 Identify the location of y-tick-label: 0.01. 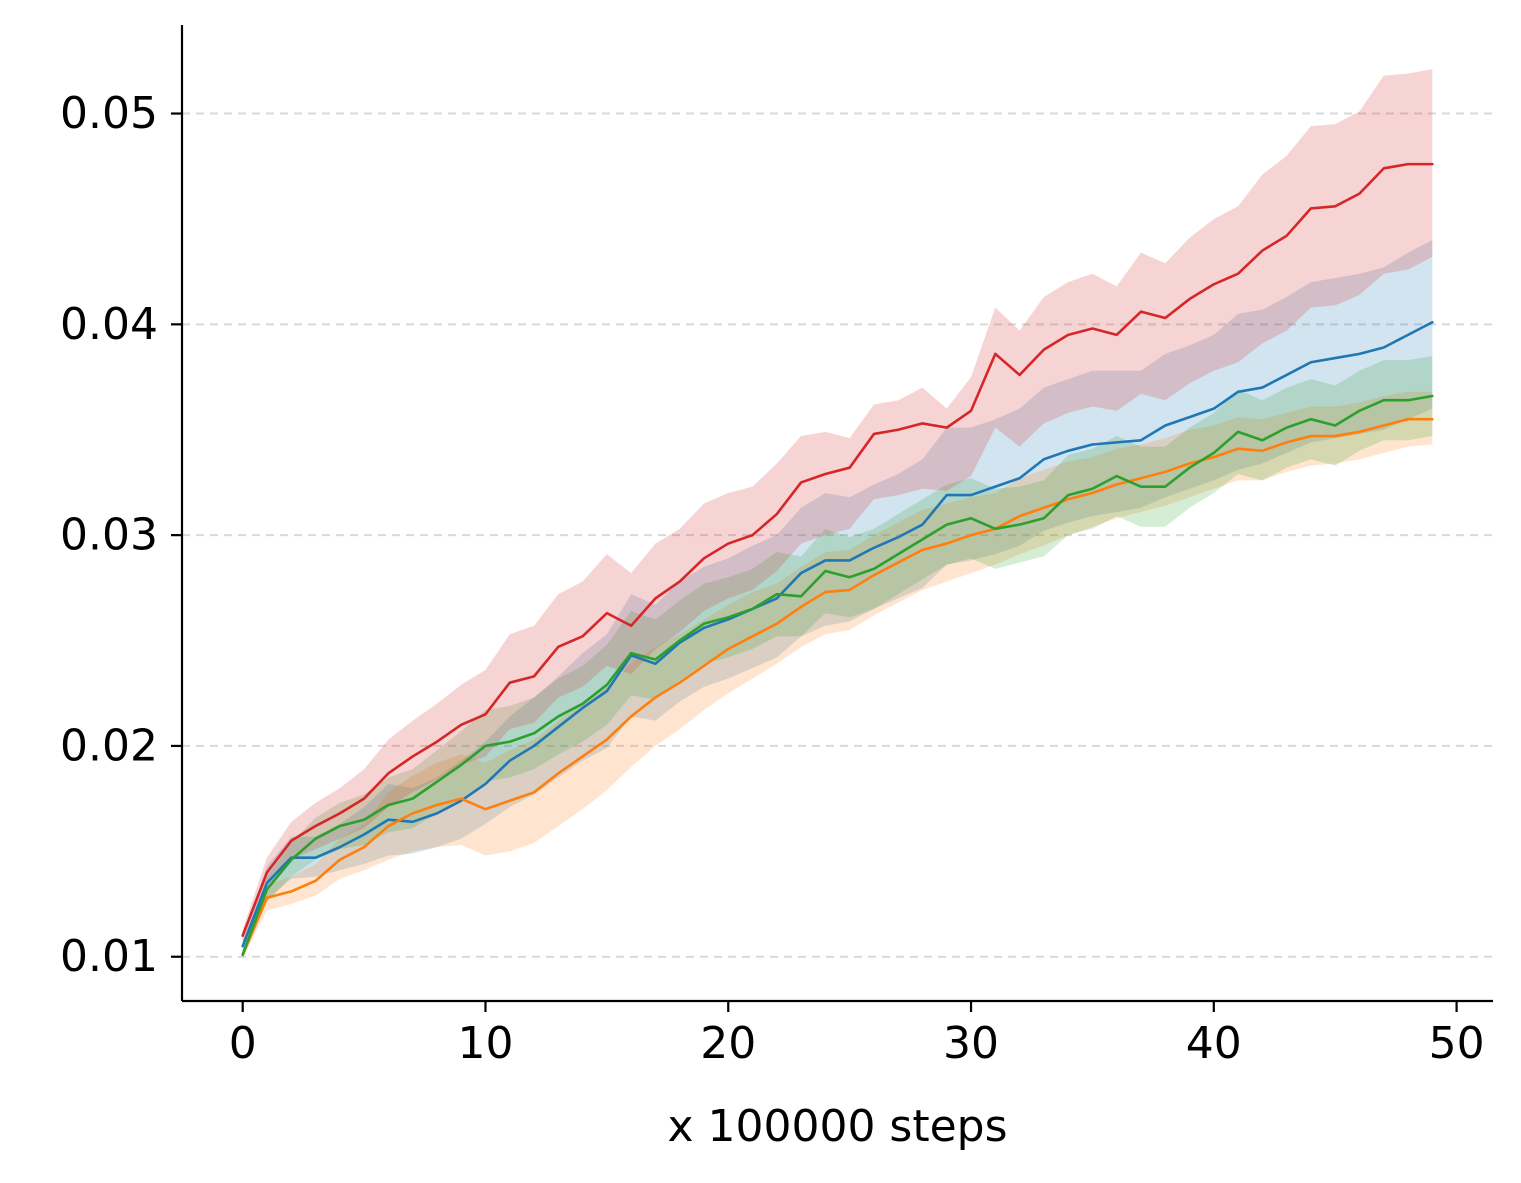
(109, 956).